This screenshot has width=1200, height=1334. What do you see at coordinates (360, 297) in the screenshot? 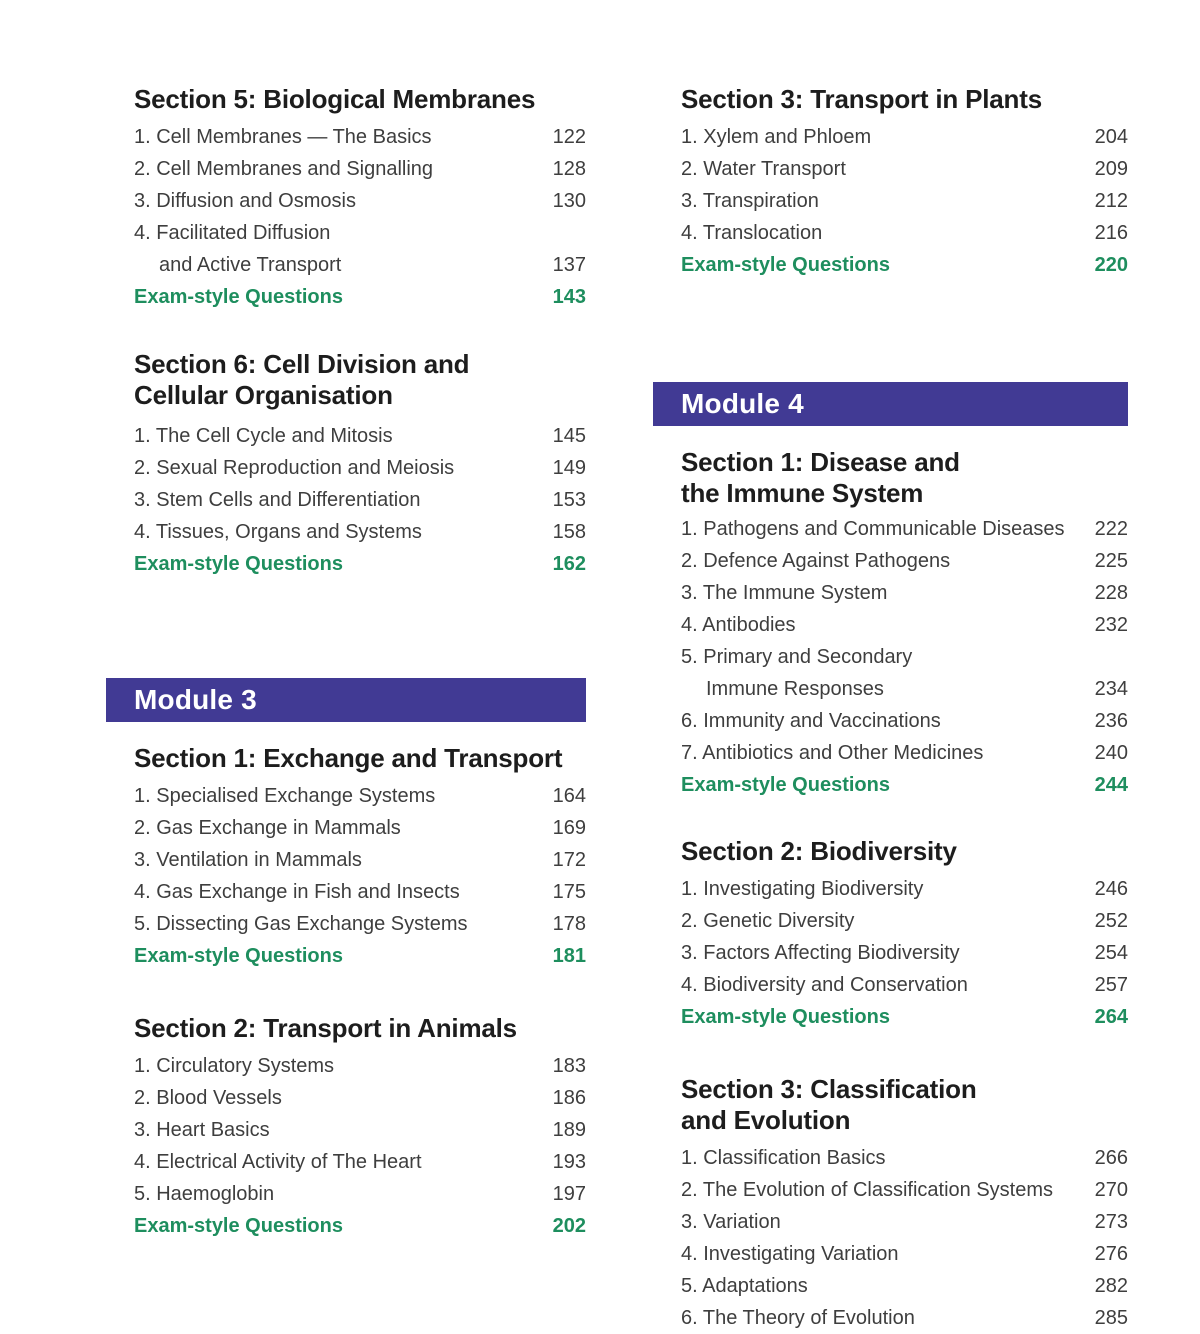
I see `exam-style-questions-entry: Exam-style Questions 143` at bounding box center [360, 297].